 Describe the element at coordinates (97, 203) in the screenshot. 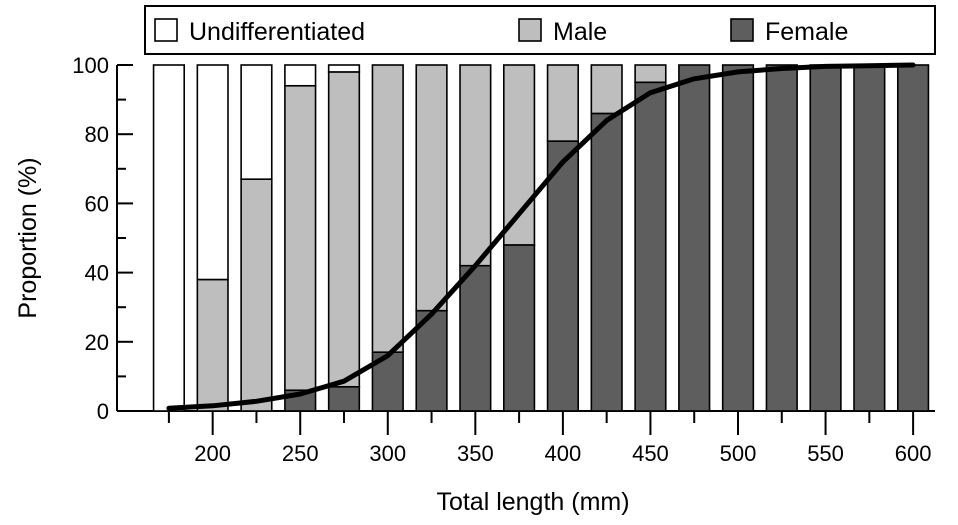

I see `y-tick-label: 60` at that location.